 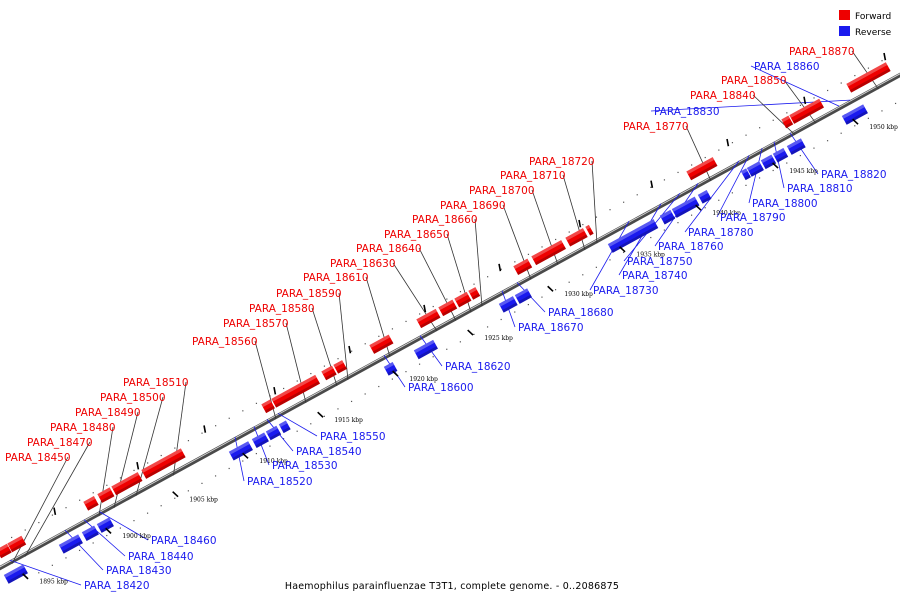 What do you see at coordinates (854, 175) in the screenshot?
I see `gene-label-para-18820: PARA_18820` at bounding box center [854, 175].